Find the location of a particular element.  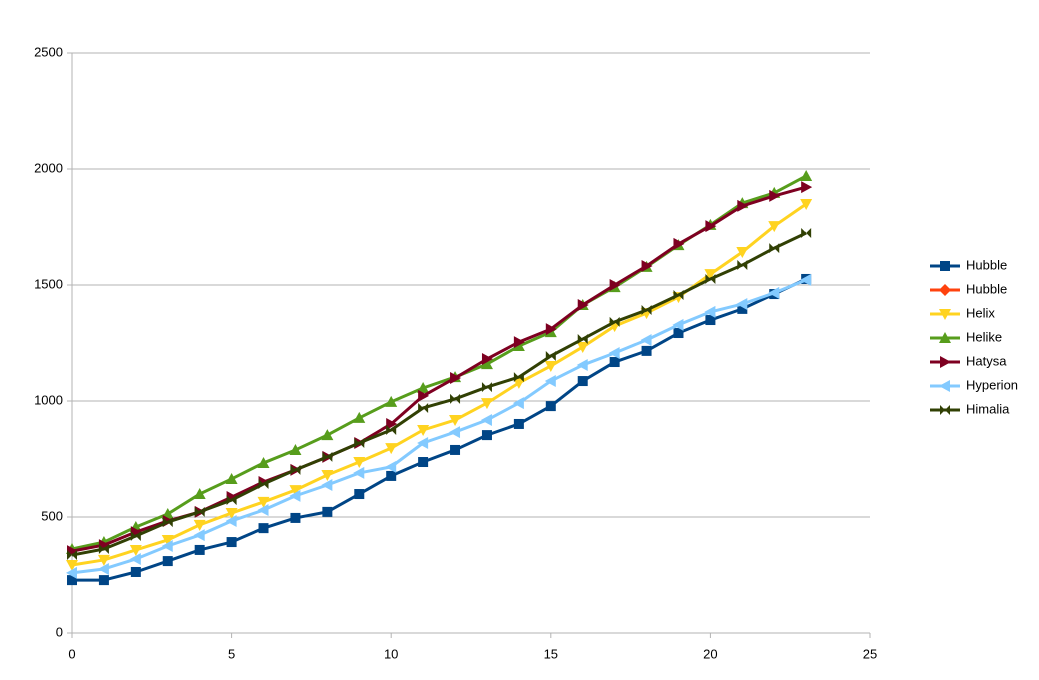

legend-label: Hyperion is located at coordinates (992, 384).